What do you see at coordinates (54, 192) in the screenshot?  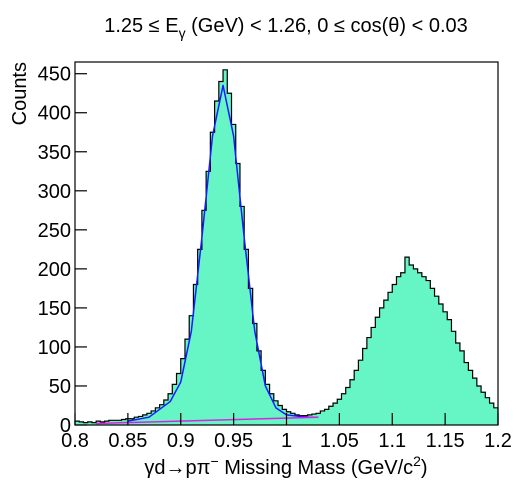 I see `y-tick-label: 300` at bounding box center [54, 192].